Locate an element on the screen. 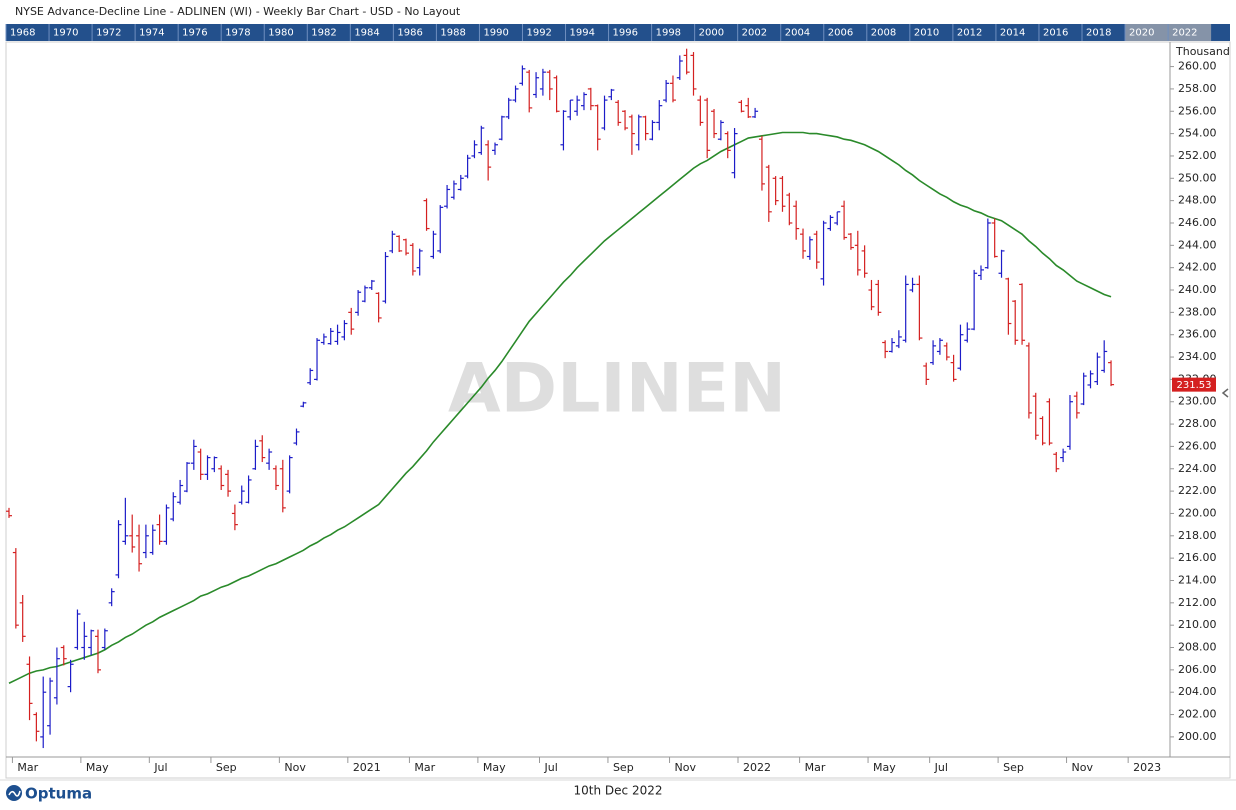 The height and width of the screenshot is (810, 1236). year-label: 2006 is located at coordinates (840, 33).